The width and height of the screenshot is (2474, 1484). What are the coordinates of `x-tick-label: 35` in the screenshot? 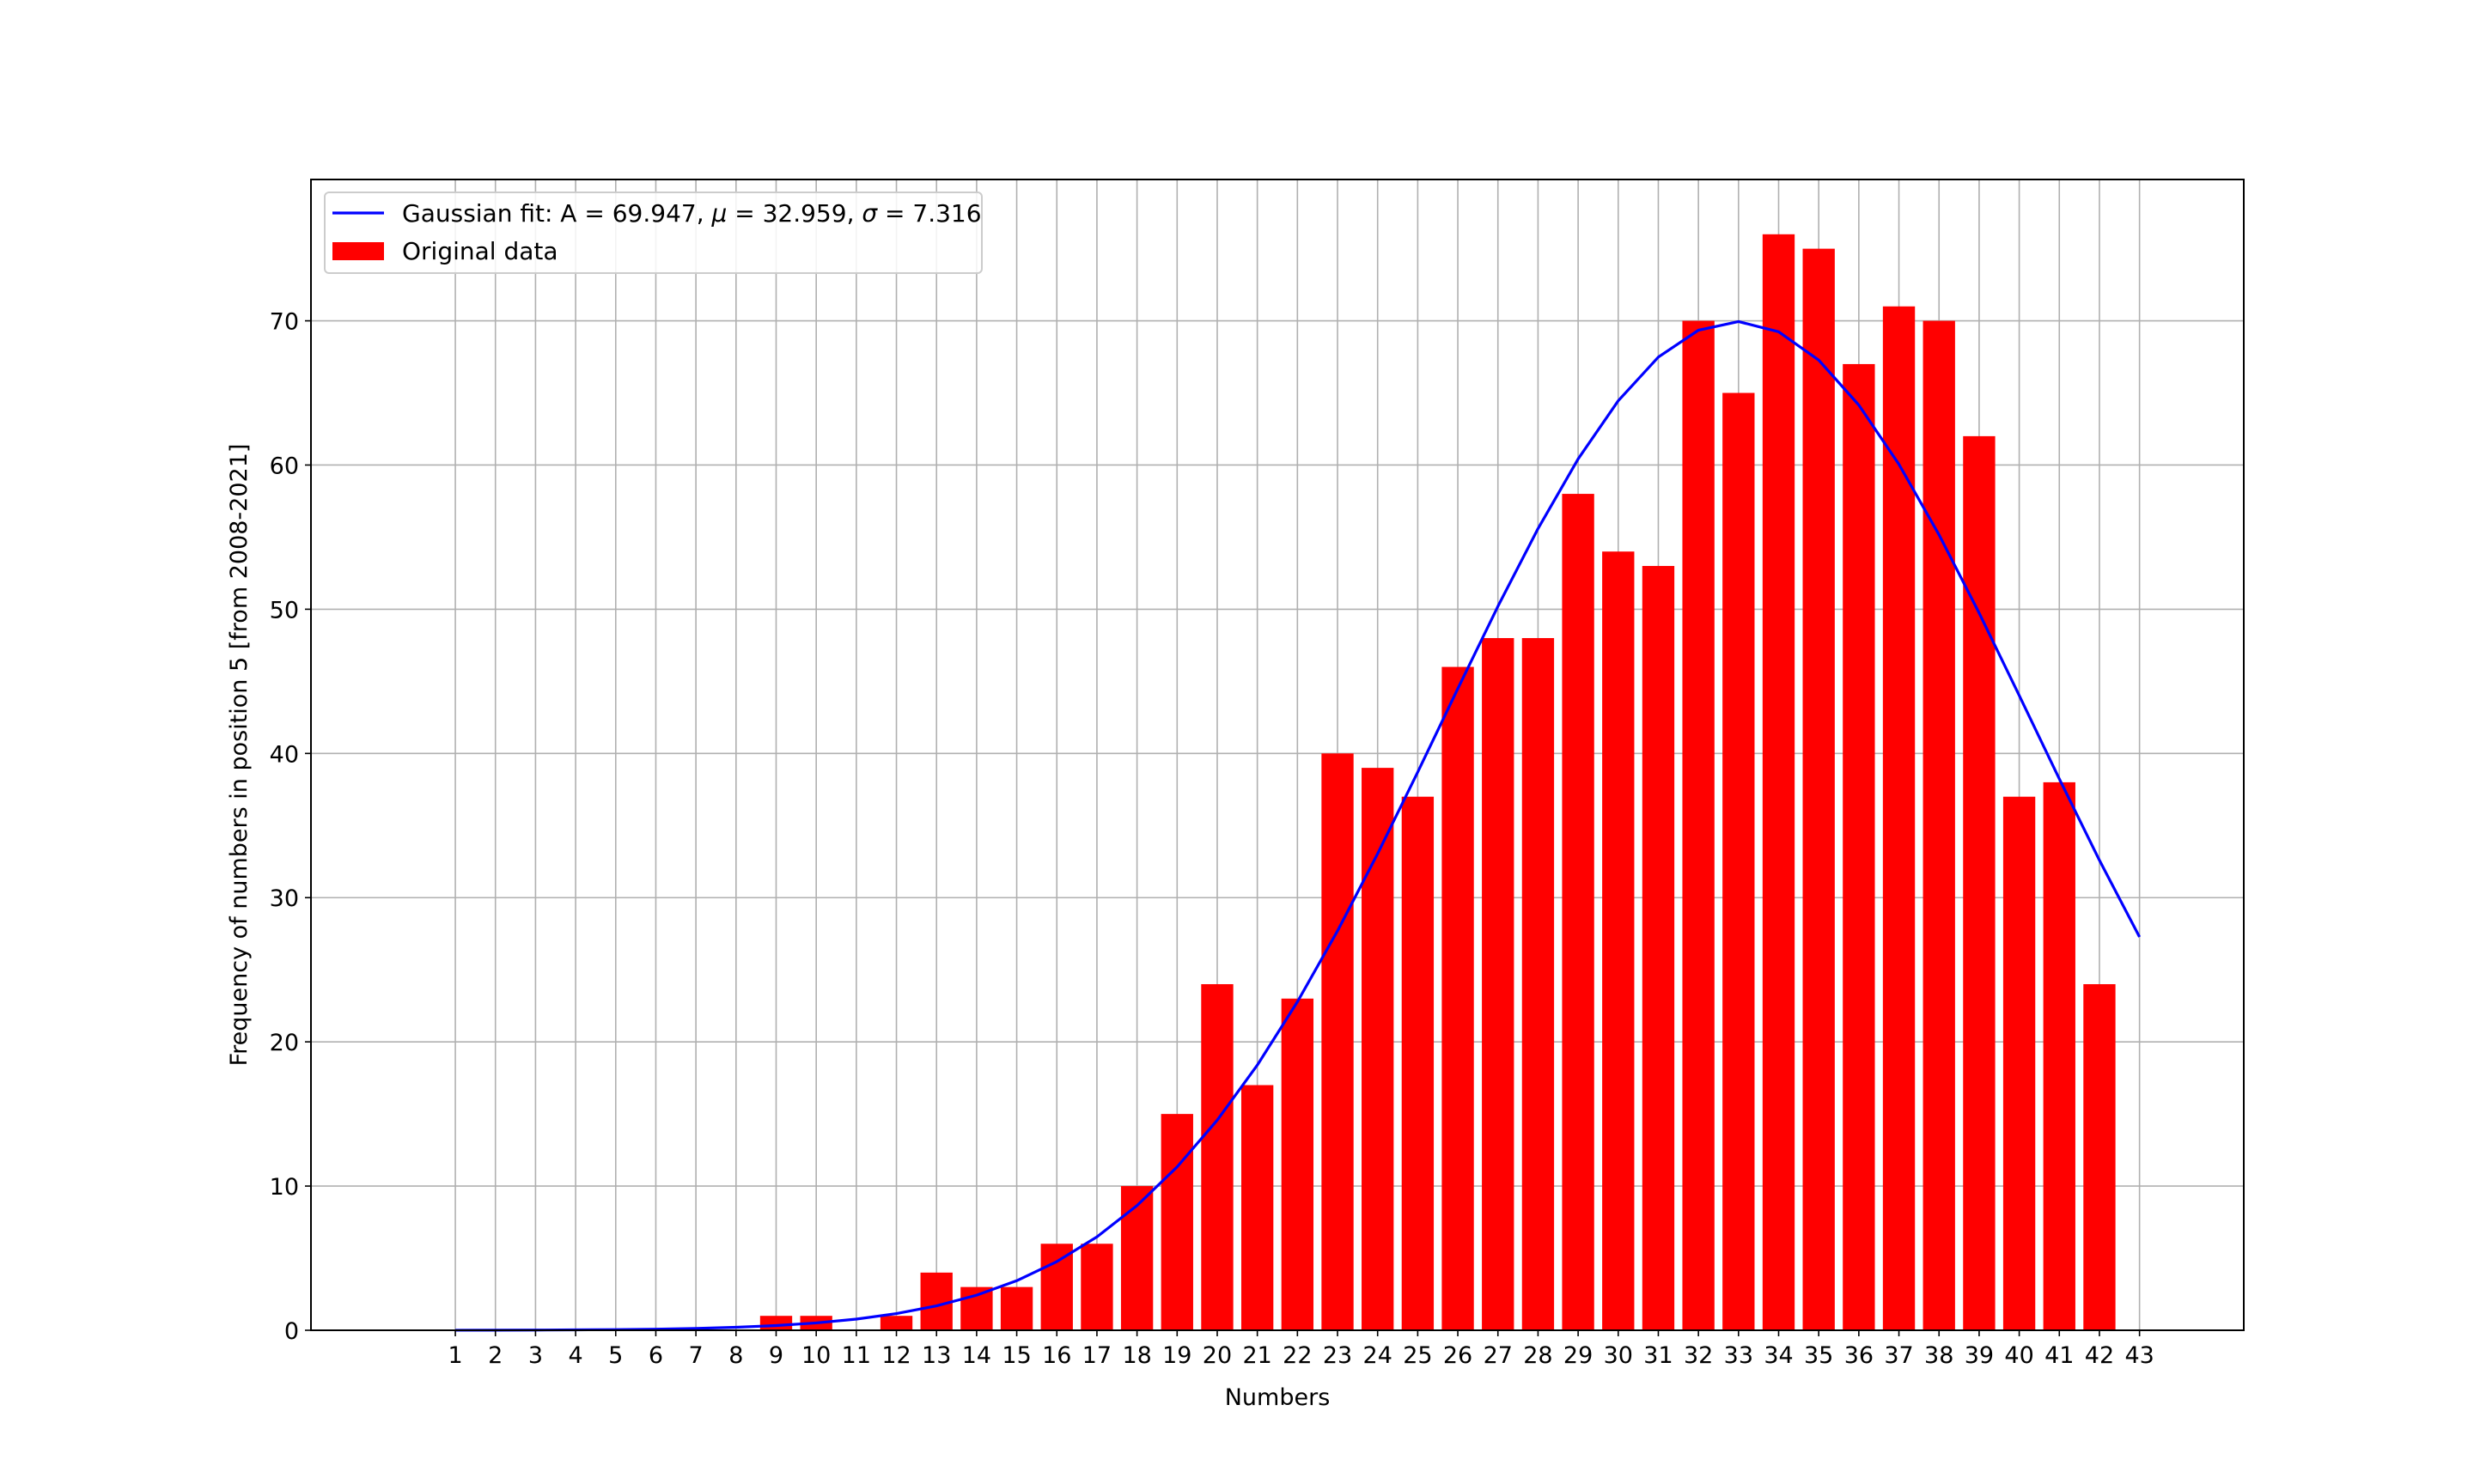 It's located at (1818, 1356).